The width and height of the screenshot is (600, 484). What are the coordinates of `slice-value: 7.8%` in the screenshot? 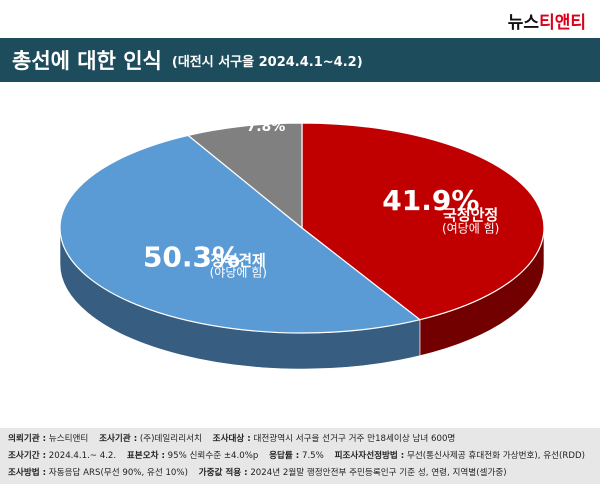 It's located at (265, 127).